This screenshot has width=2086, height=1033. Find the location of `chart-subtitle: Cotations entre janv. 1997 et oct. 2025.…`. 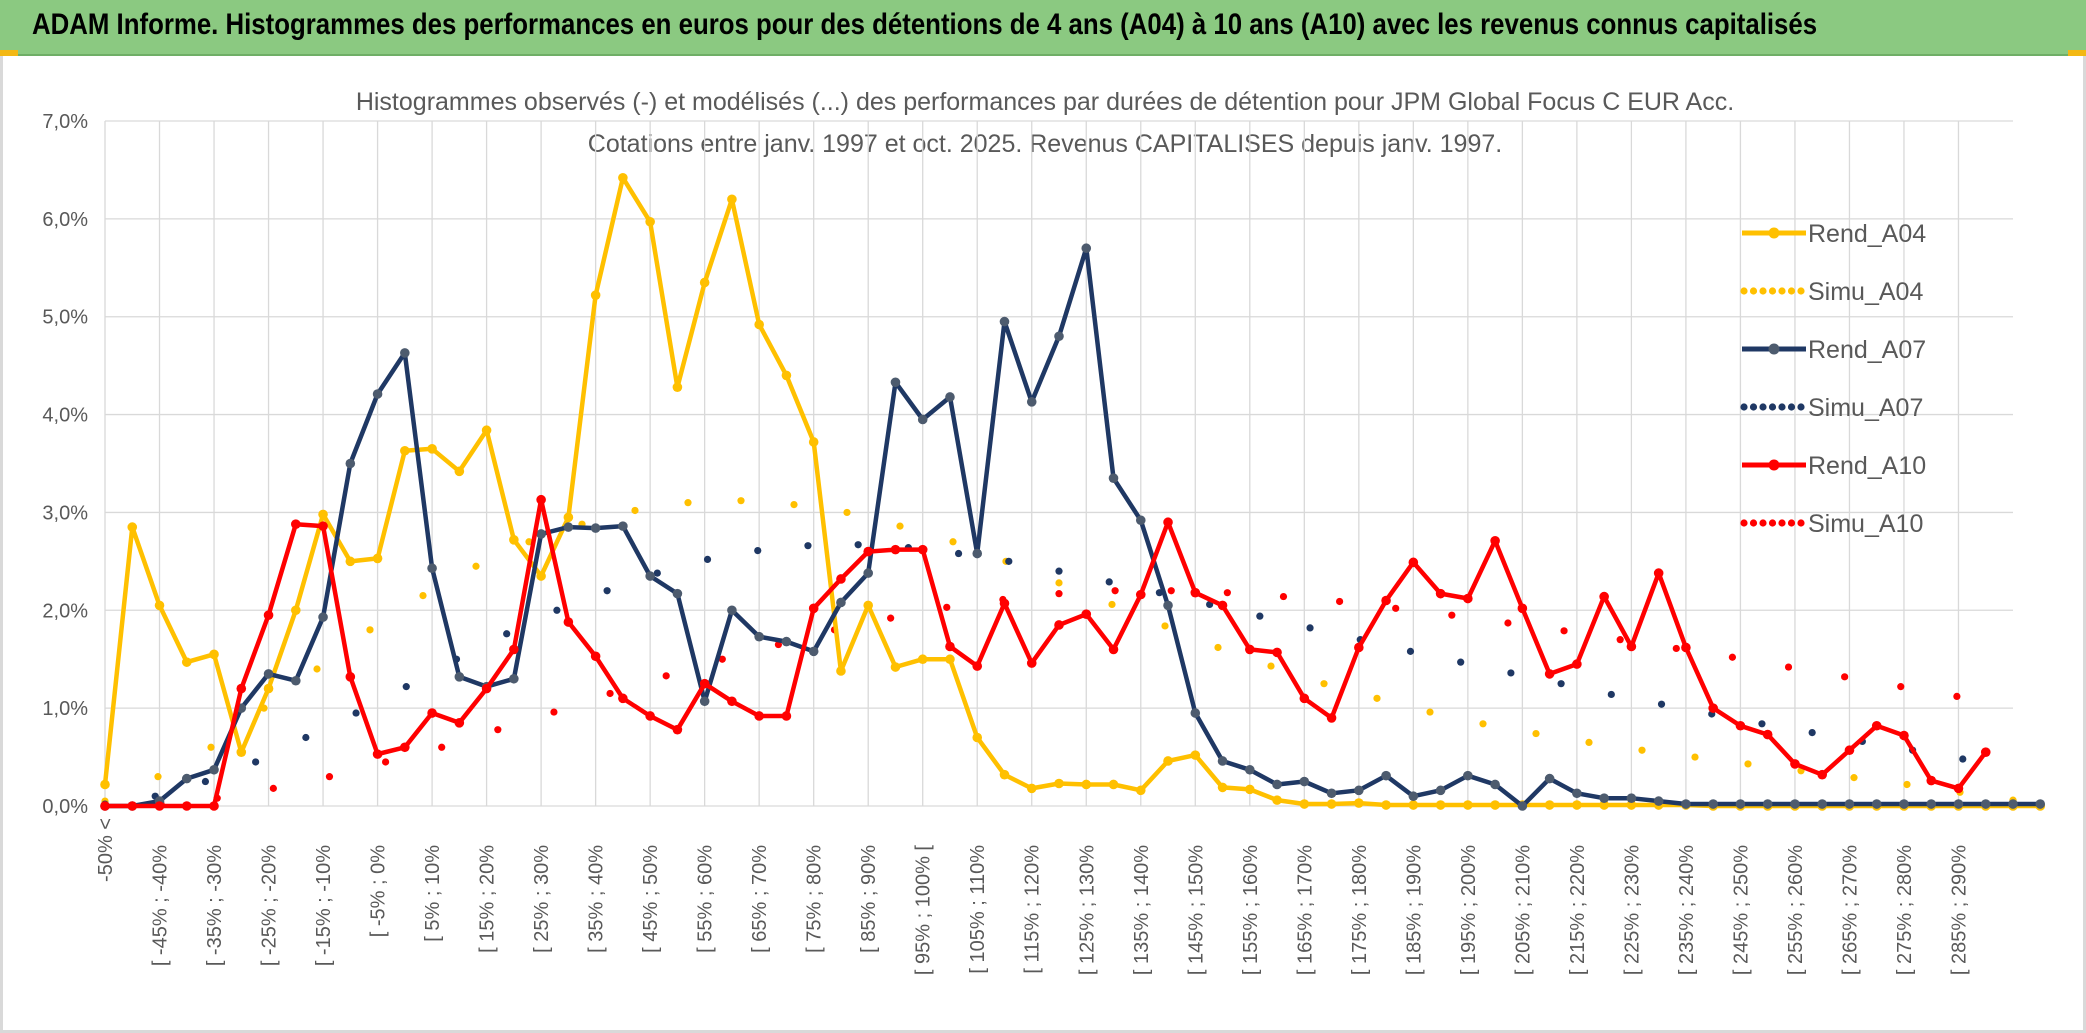

chart-subtitle: Cotations entre janv. 1997 et oct. 2025.… is located at coordinates (1045, 144).